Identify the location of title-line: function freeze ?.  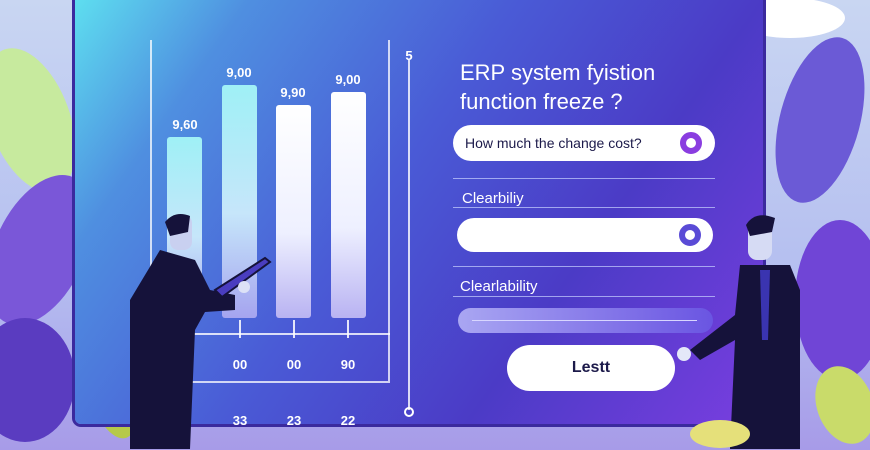
(541, 101).